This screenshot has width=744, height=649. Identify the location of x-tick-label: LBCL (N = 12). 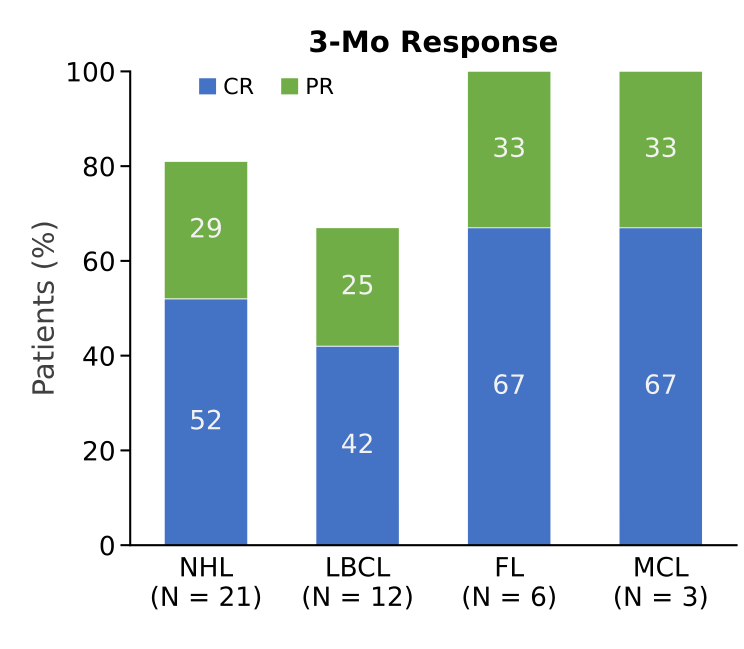
(357, 583).